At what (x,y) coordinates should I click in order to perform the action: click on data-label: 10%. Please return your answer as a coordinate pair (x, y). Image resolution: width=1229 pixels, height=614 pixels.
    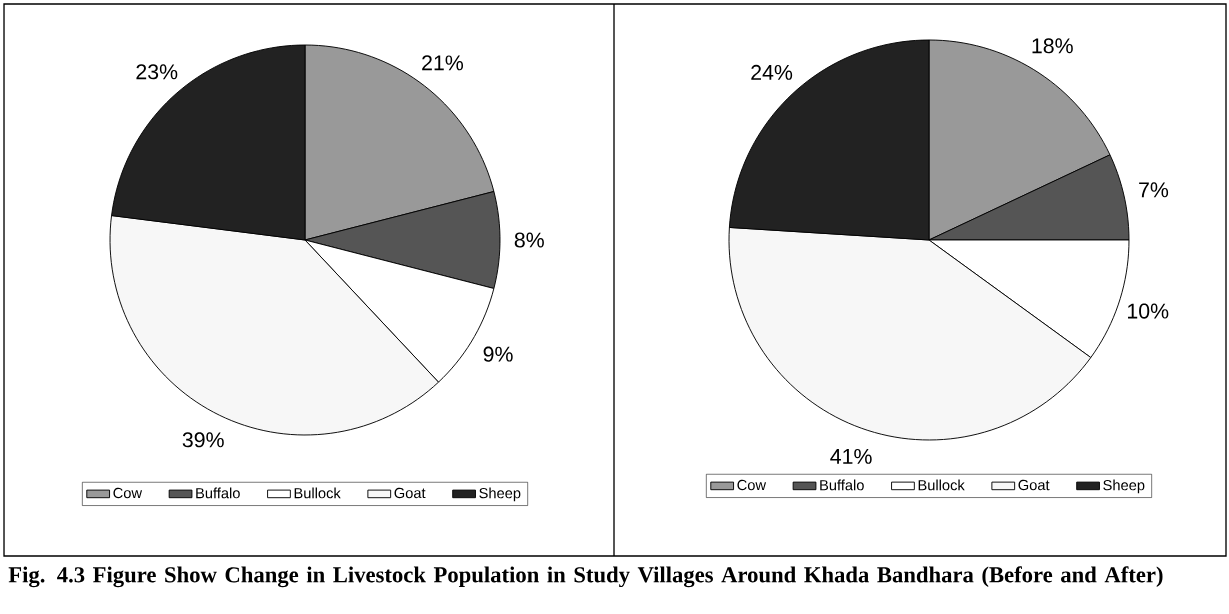
    Looking at the image, I should click on (1148, 311).